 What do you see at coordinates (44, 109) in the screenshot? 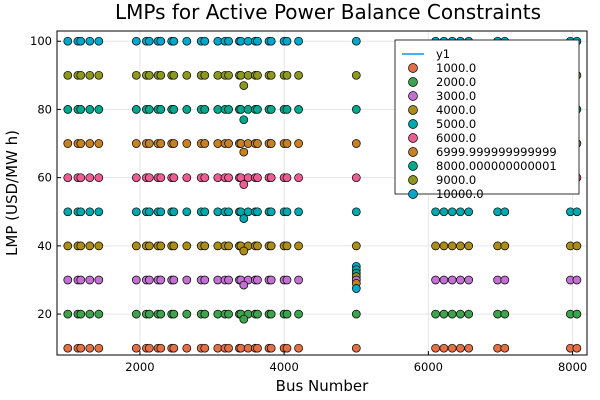
I see `y-tick-label: 80` at bounding box center [44, 109].